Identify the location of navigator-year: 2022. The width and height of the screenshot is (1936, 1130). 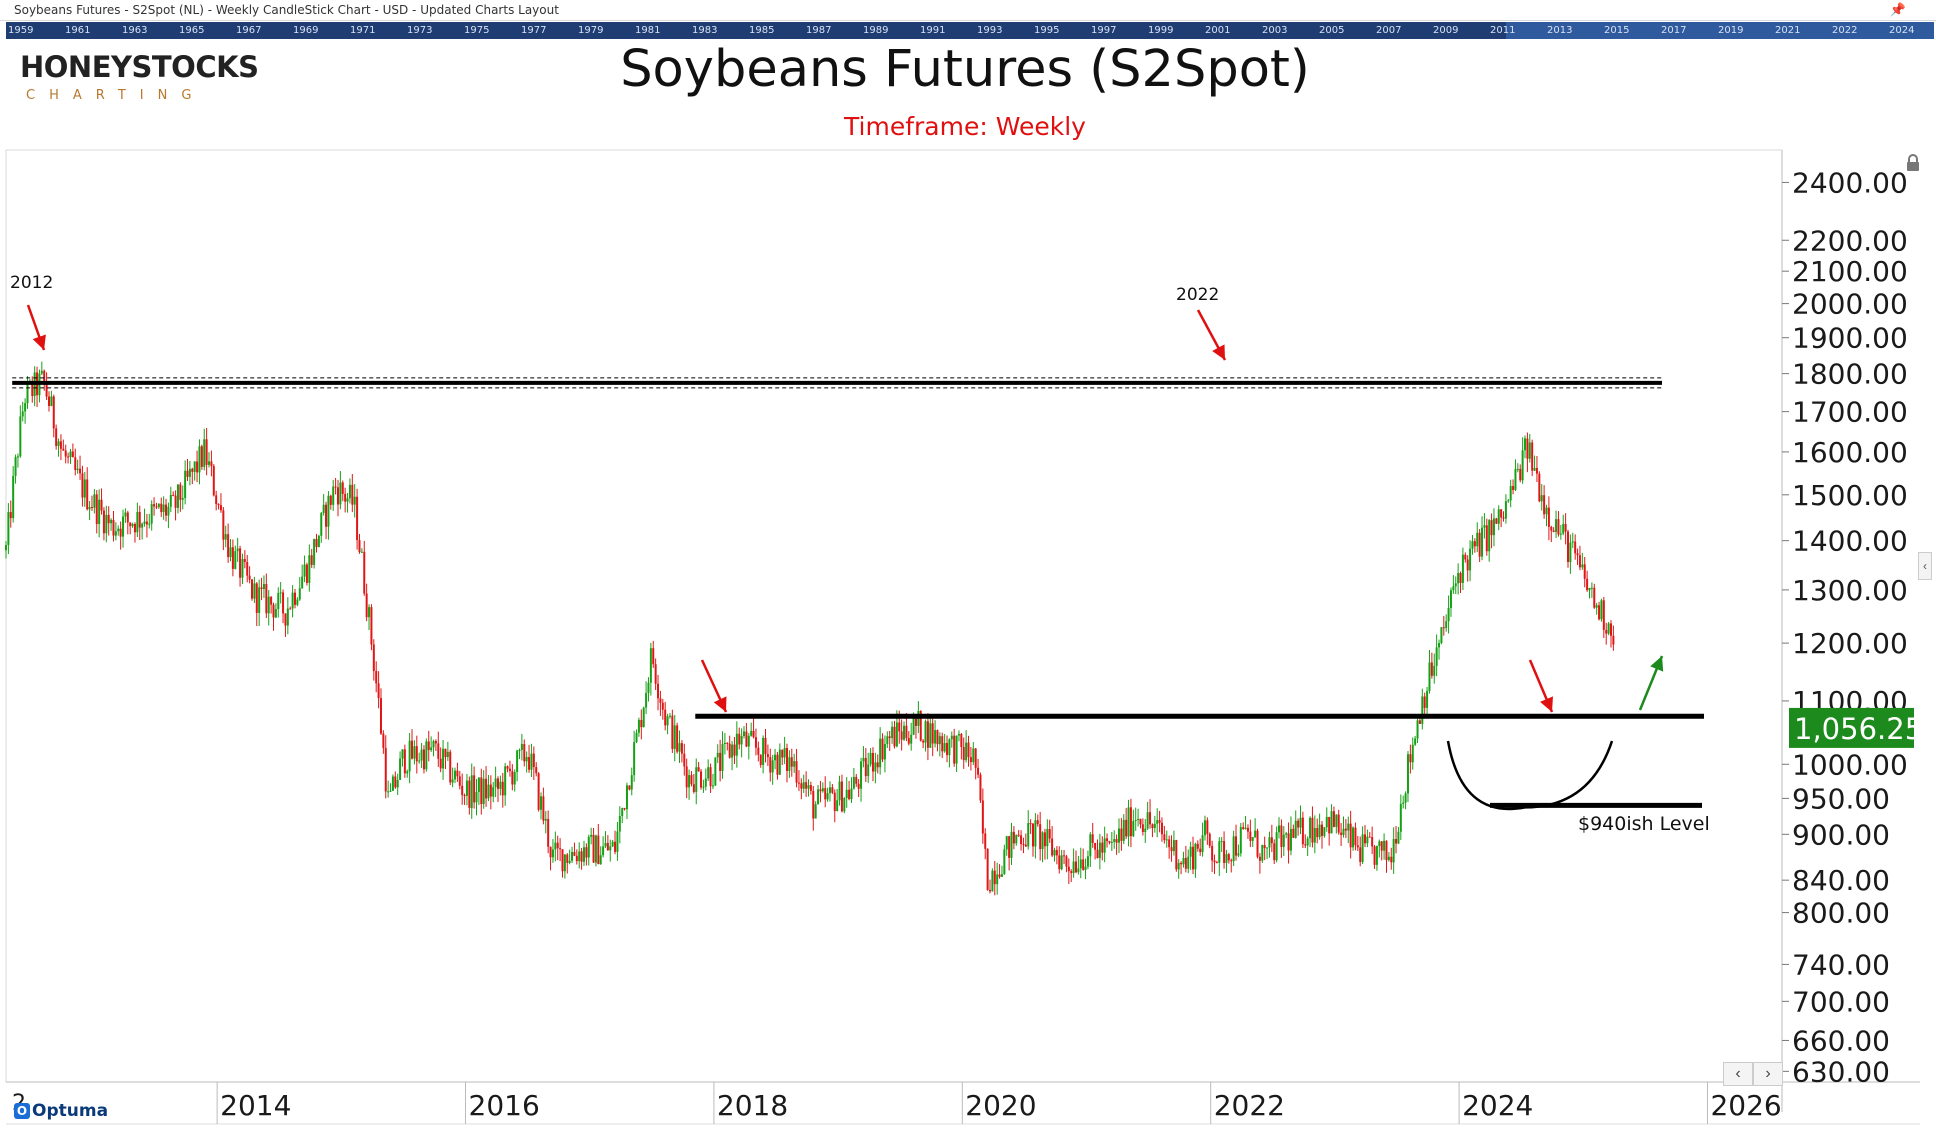
(1845, 30).